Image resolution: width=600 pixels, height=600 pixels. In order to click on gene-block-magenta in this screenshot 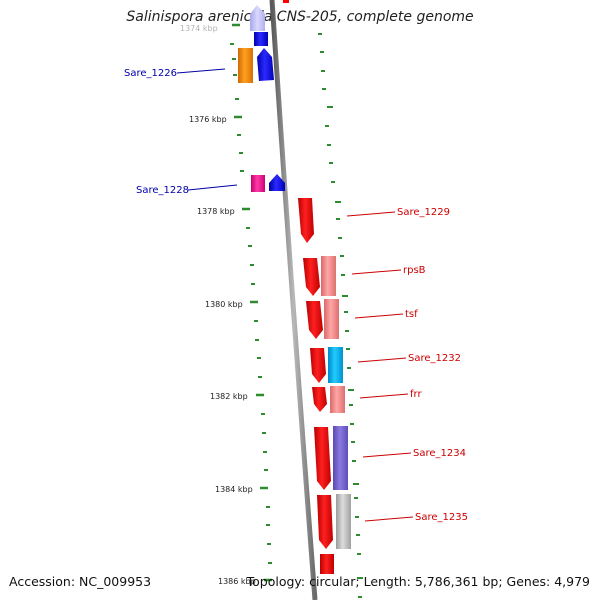, I will do `click(258, 183)`.